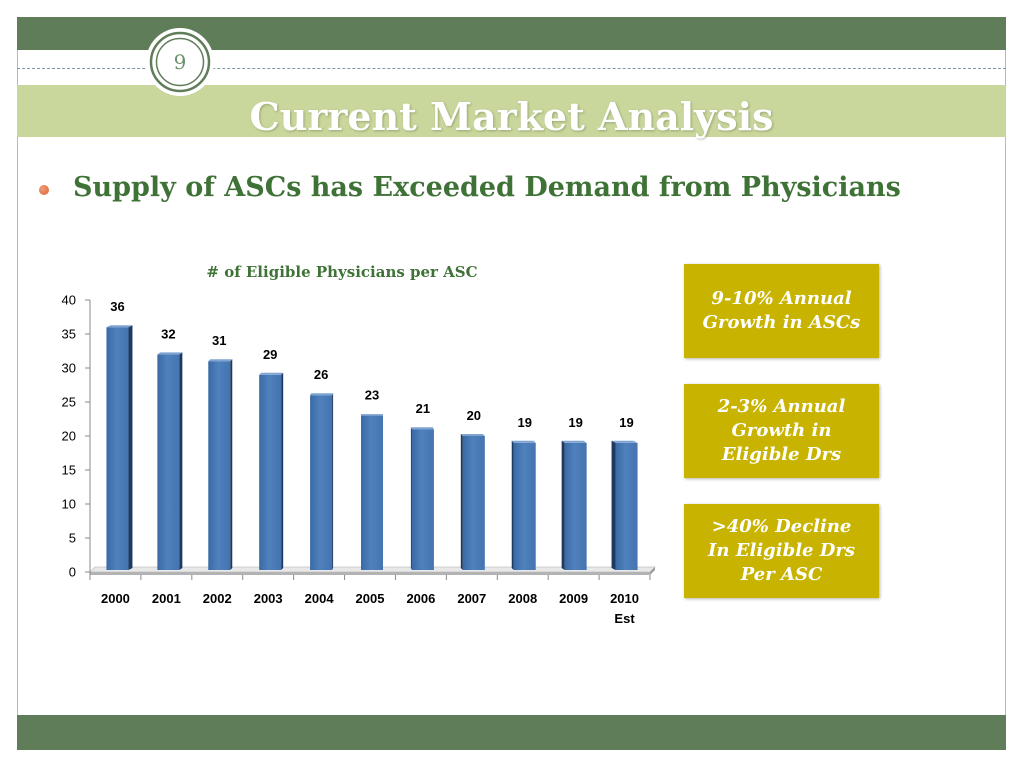 This screenshot has height=768, width=1024. What do you see at coordinates (69, 334) in the screenshot?
I see `y-tick-label-35: 35` at bounding box center [69, 334].